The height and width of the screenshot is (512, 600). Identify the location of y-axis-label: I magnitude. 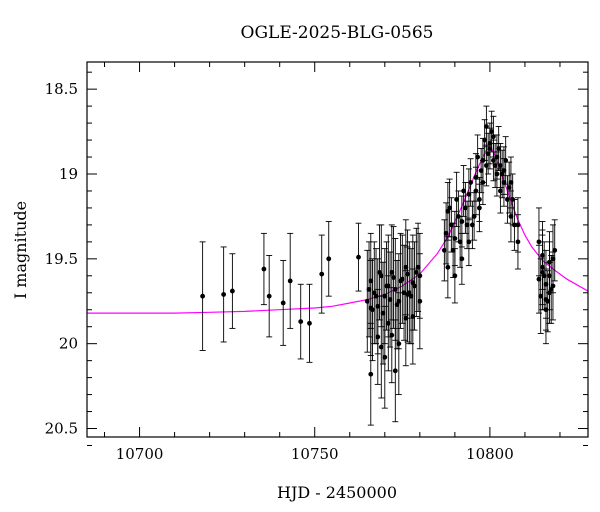
(20, 250).